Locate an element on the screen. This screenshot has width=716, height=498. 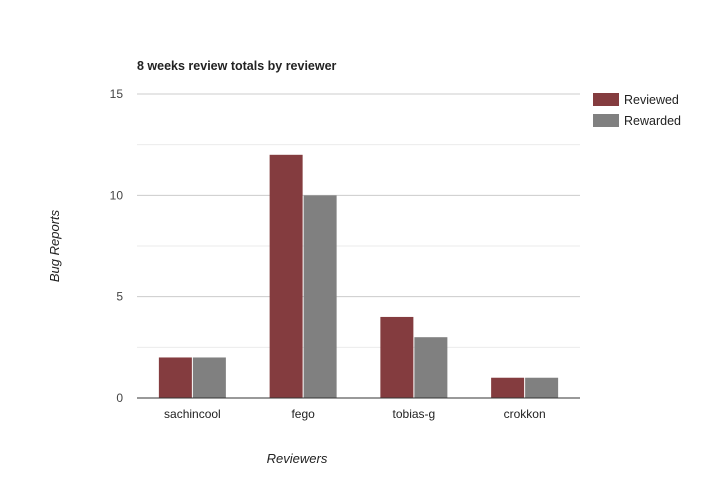
x-tick-label: fego is located at coordinates (303, 414).